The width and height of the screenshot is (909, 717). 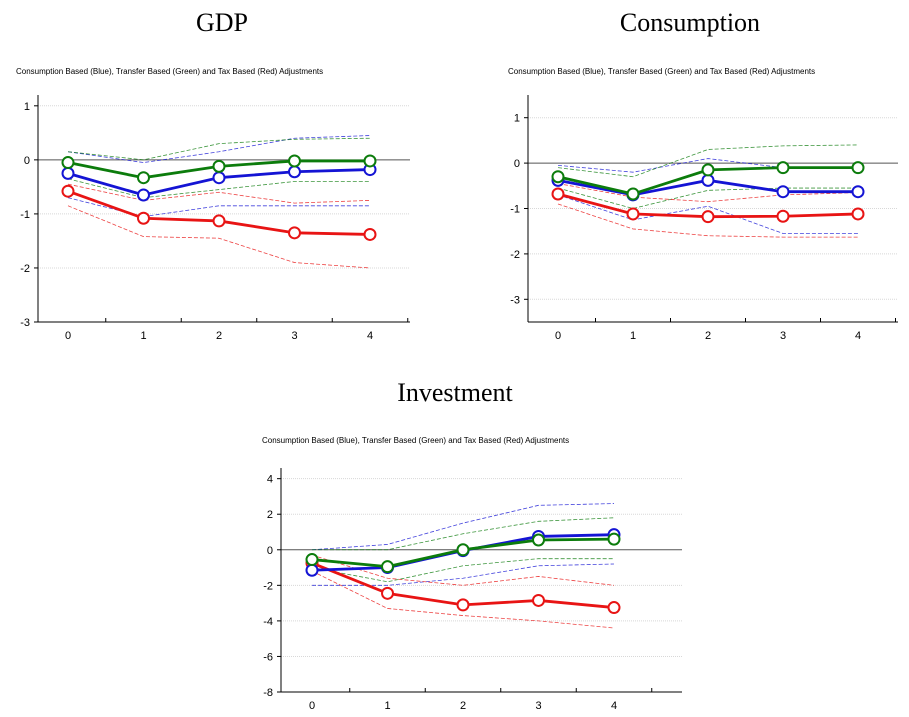 What do you see at coordinates (268, 693) in the screenshot?
I see `y-tick-label: -8` at bounding box center [268, 693].